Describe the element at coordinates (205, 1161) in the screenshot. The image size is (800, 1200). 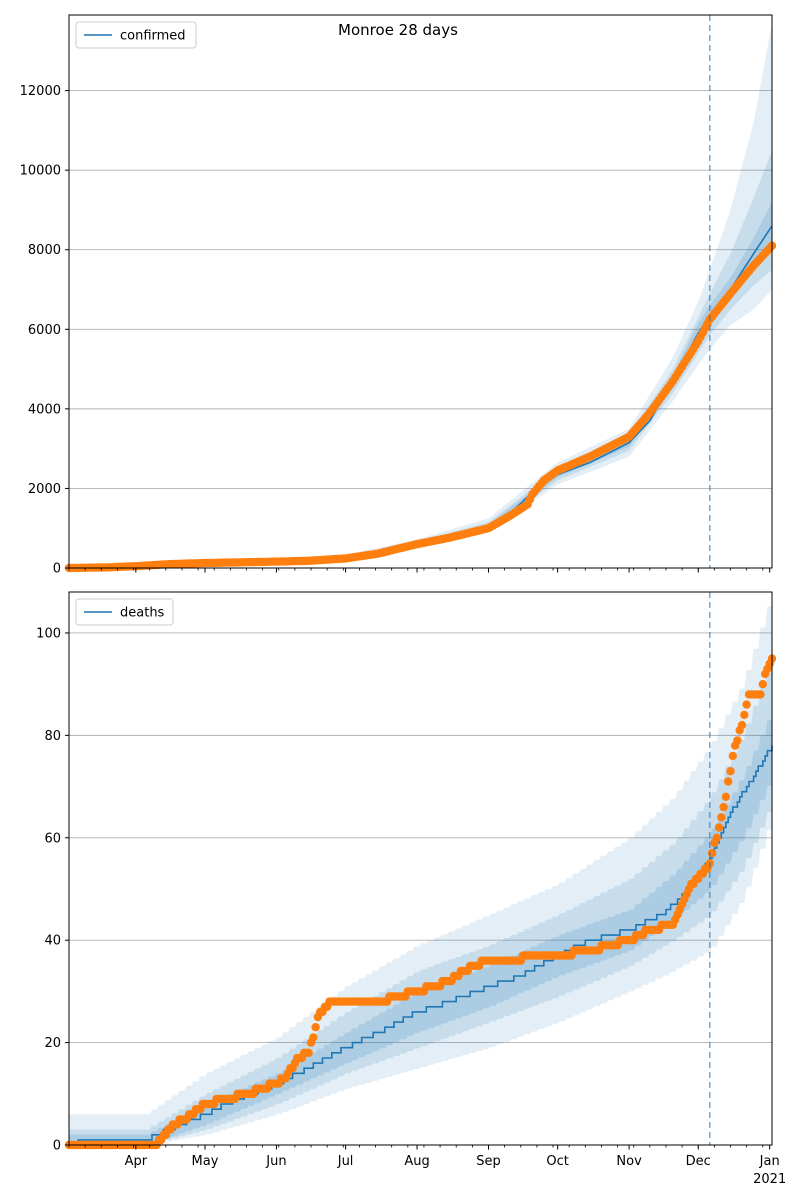
I see `x-tick-label: May` at that location.